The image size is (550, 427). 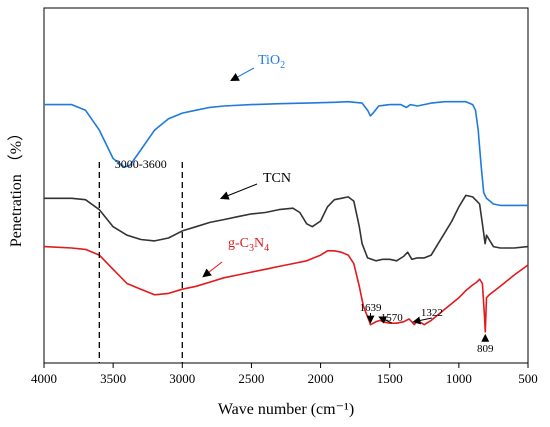 I want to click on series-label: TiO2, so click(x=271, y=62).